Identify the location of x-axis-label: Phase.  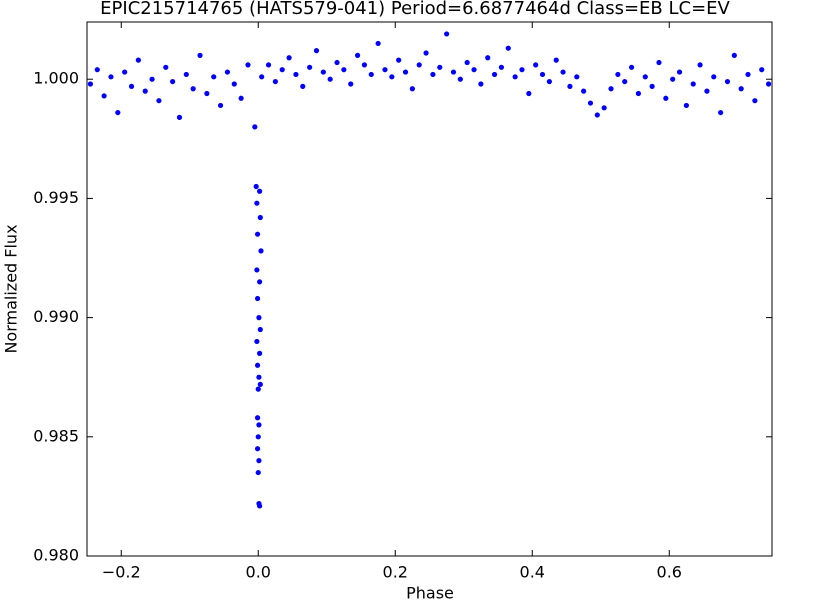
(430, 593).